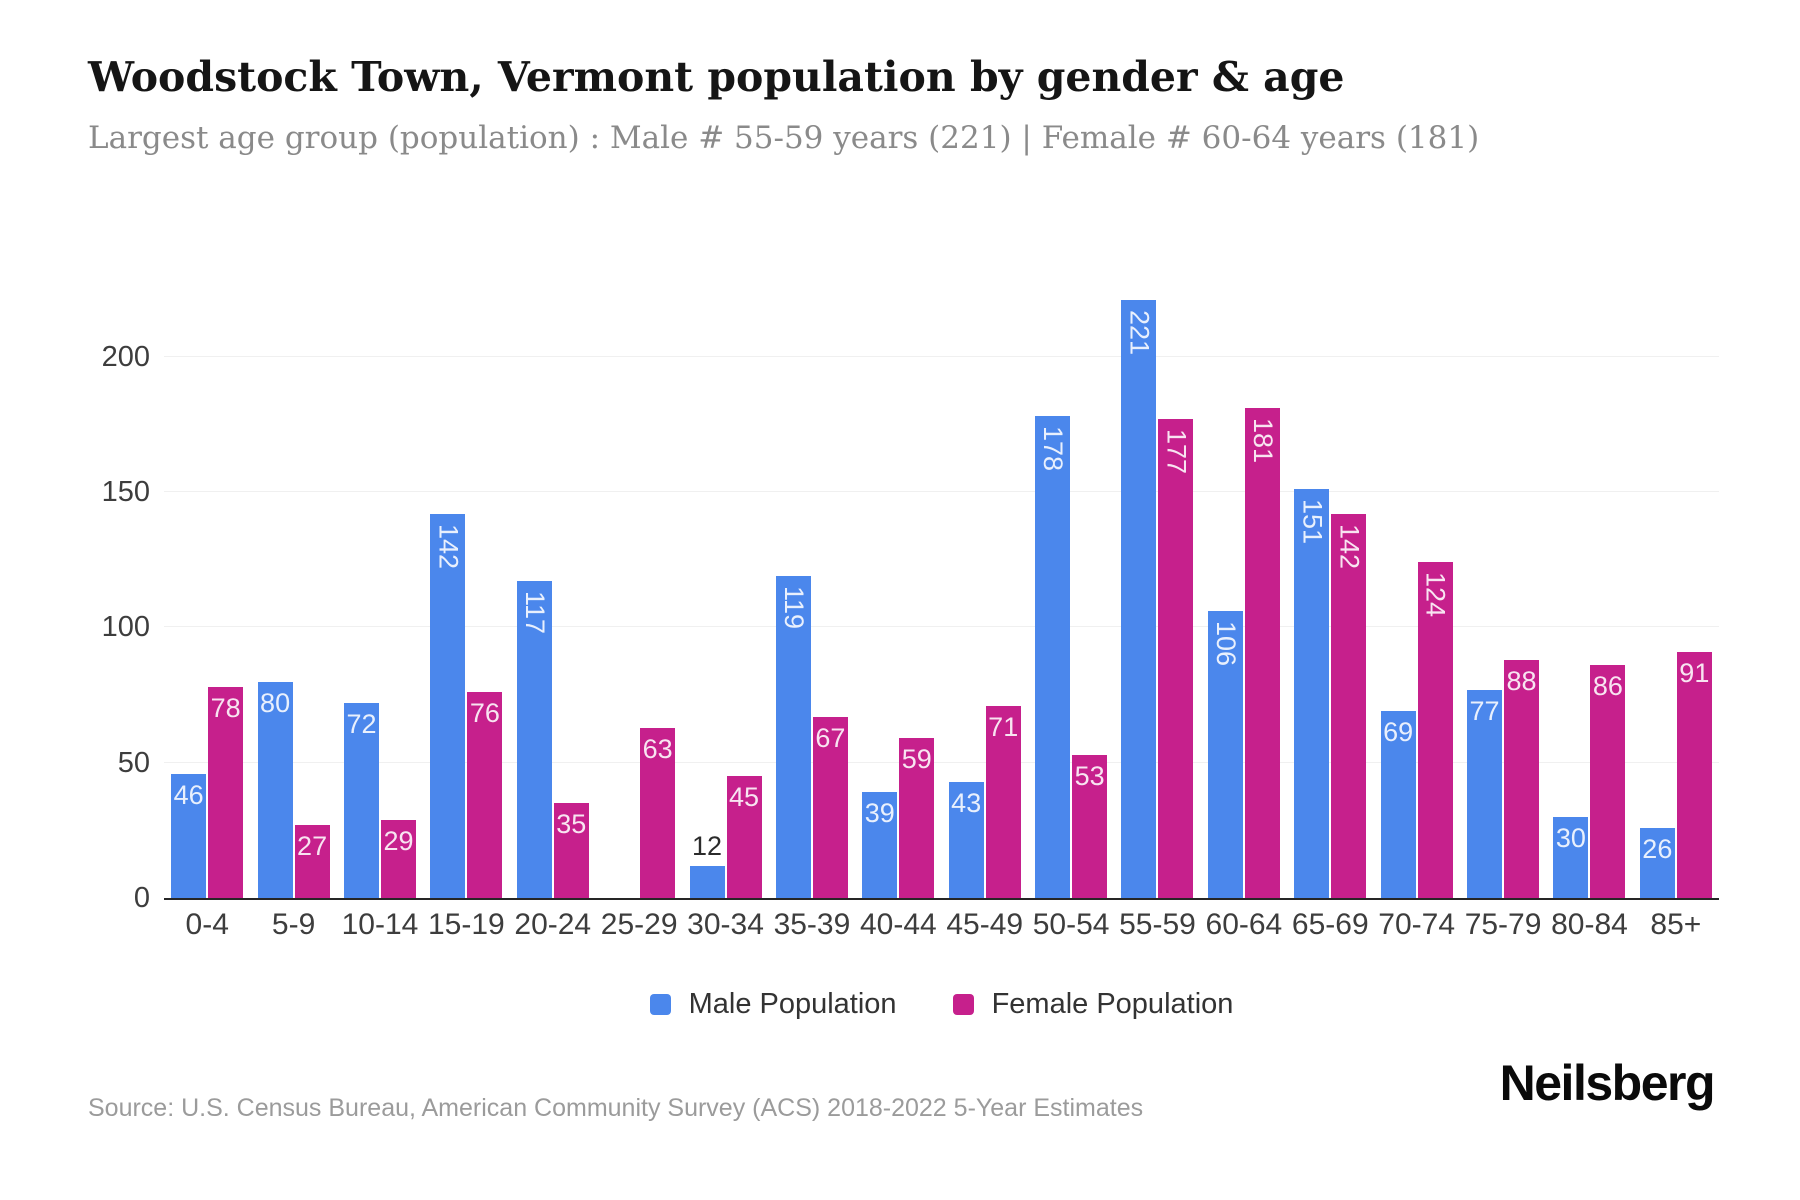  What do you see at coordinates (125, 492) in the screenshot?
I see `y-tick-label: 150` at bounding box center [125, 492].